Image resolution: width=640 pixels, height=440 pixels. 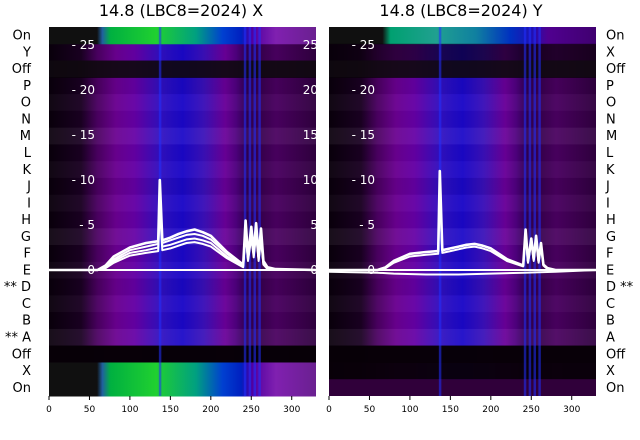 I want to click on y-tick-label: - 15, so click(x=83, y=135).